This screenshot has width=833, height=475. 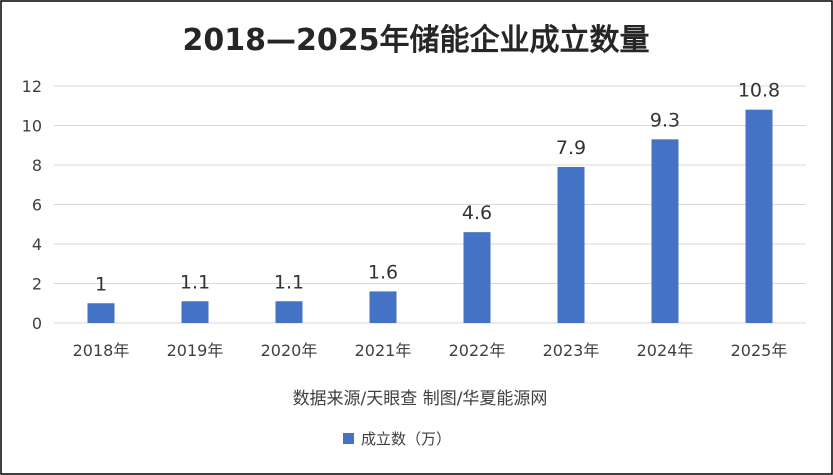 I want to click on x-category-label: 2025年, so click(x=759, y=350).